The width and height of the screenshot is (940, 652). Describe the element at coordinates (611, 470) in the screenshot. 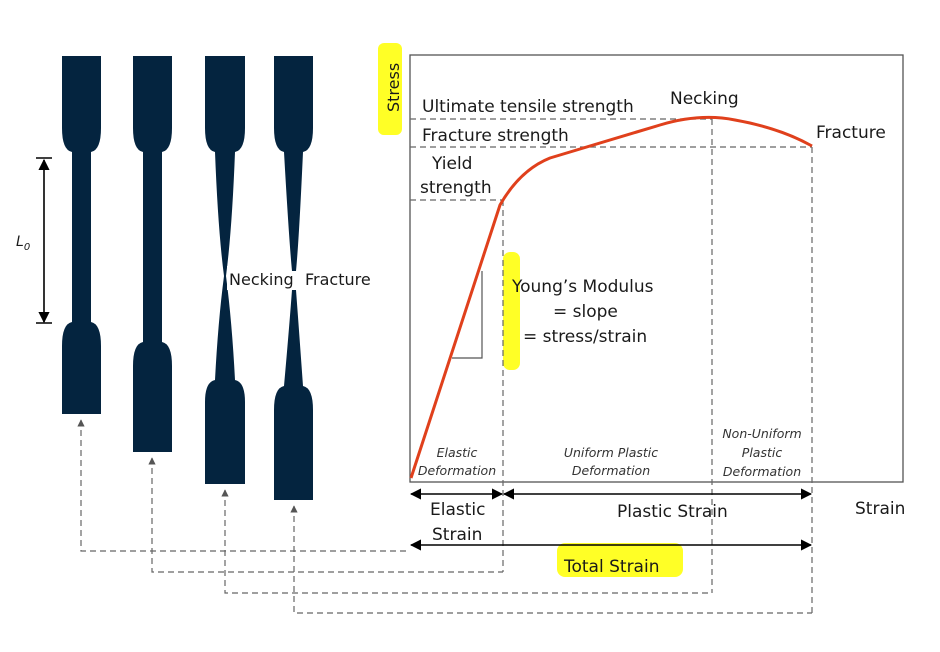

I see `region-uniform-2: Deformation` at that location.